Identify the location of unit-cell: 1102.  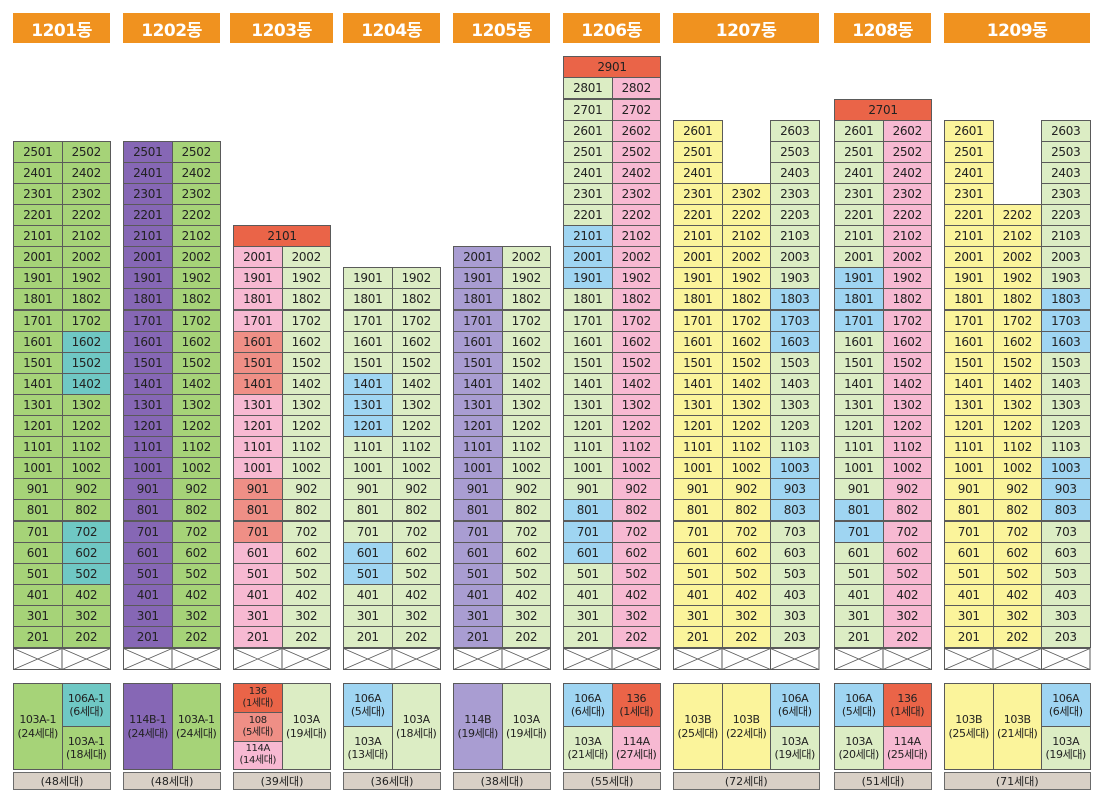
(907, 447).